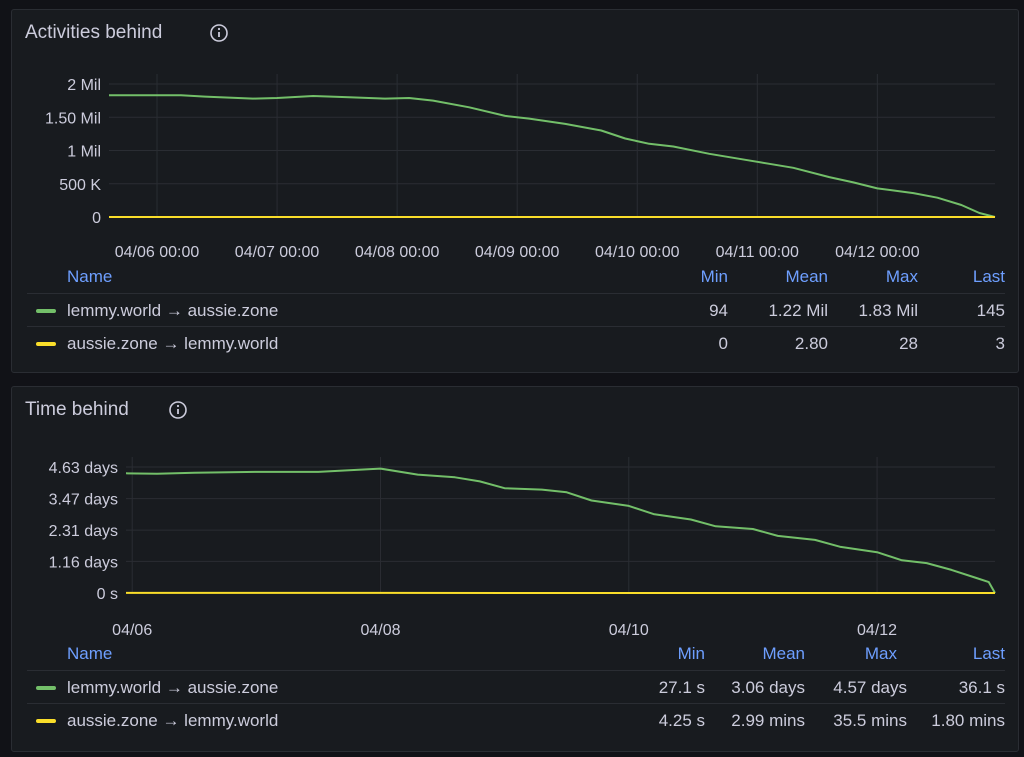 The image size is (1024, 757). Describe the element at coordinates (990, 310) in the screenshot. I see `legend-last-value: 145` at that location.